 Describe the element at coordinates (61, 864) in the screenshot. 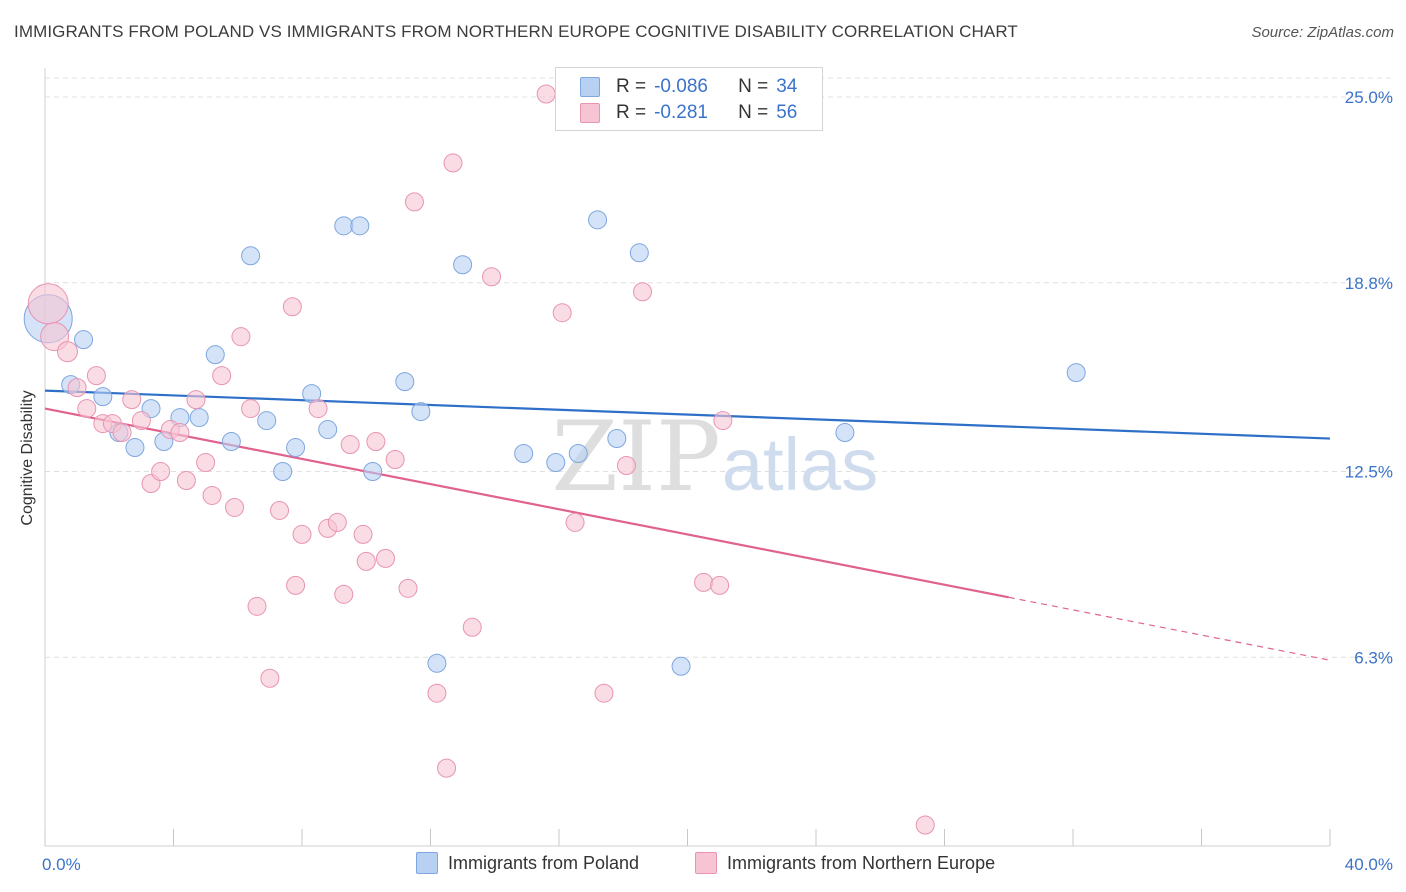

I see `x-tick-label: 0.0%` at that location.